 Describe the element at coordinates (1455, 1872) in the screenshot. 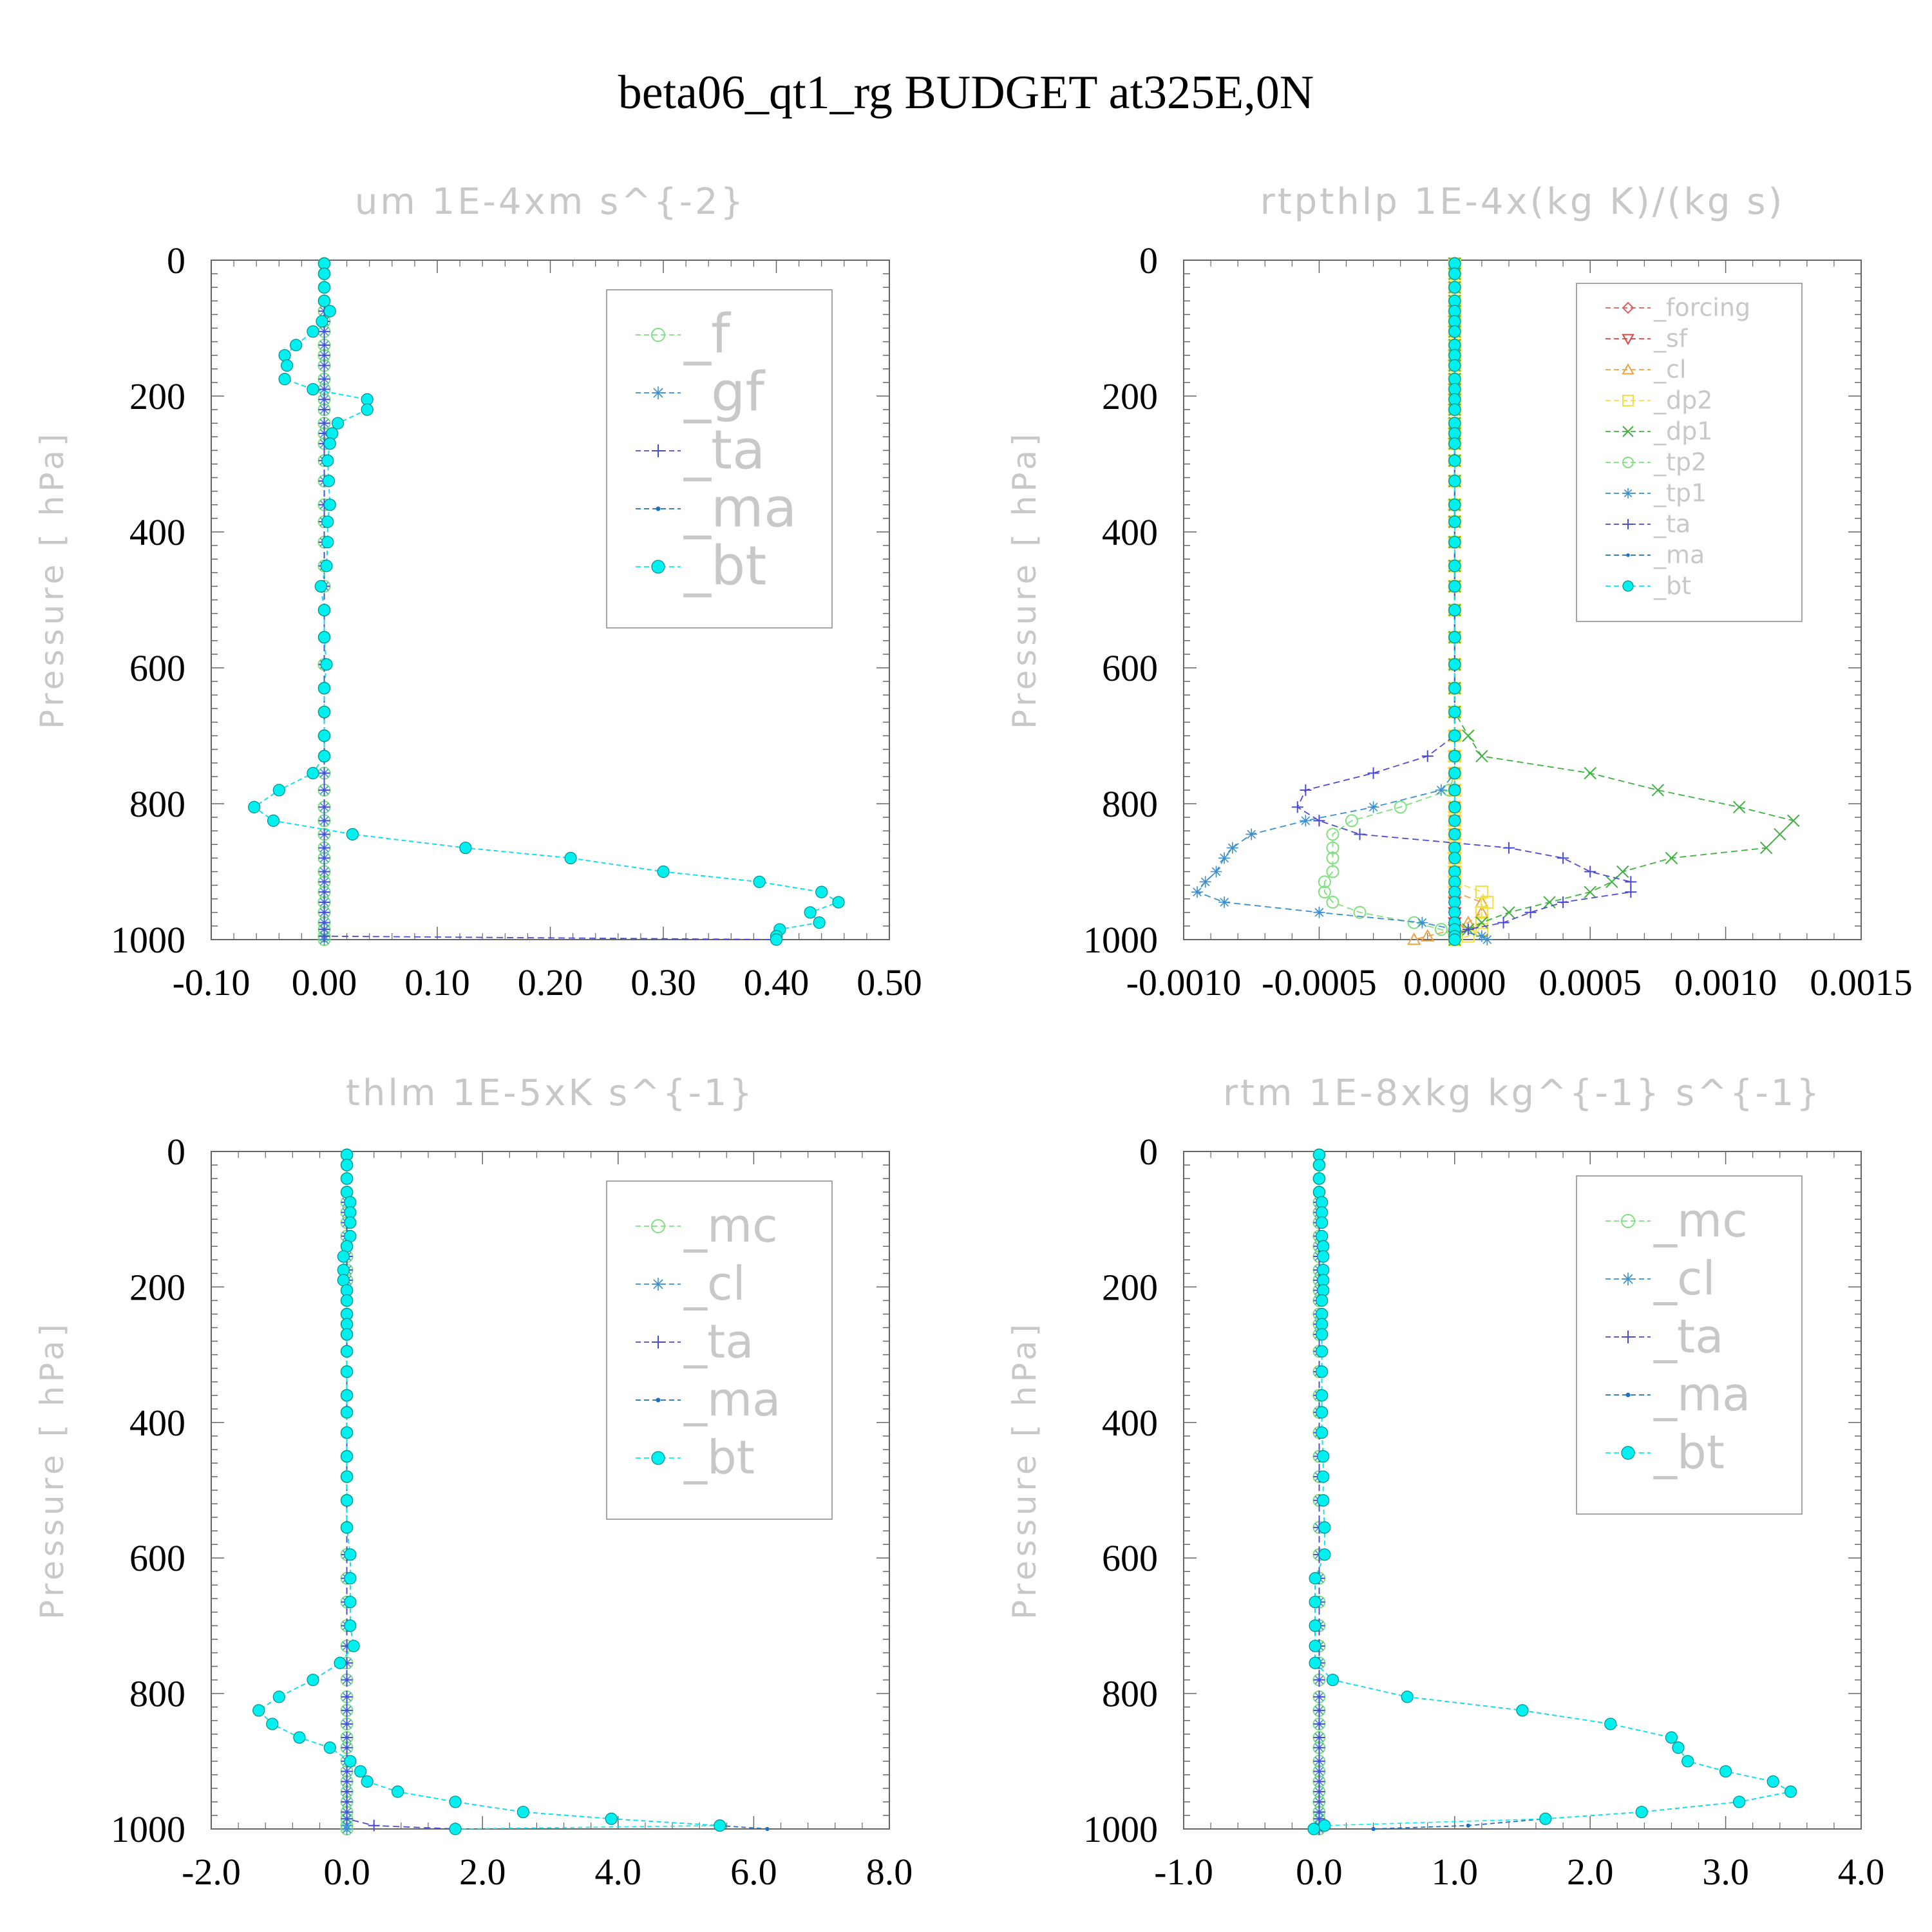

I see `x-tick-label: 1.0` at that location.